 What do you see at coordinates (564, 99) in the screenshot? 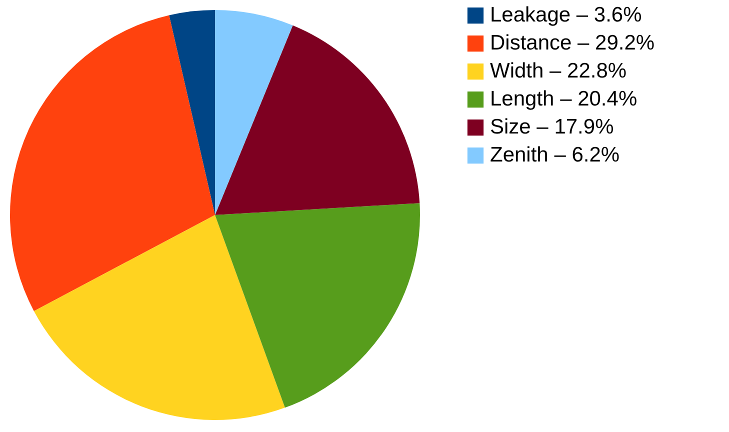
I see `legend-label: Length – 20.4%` at bounding box center [564, 99].